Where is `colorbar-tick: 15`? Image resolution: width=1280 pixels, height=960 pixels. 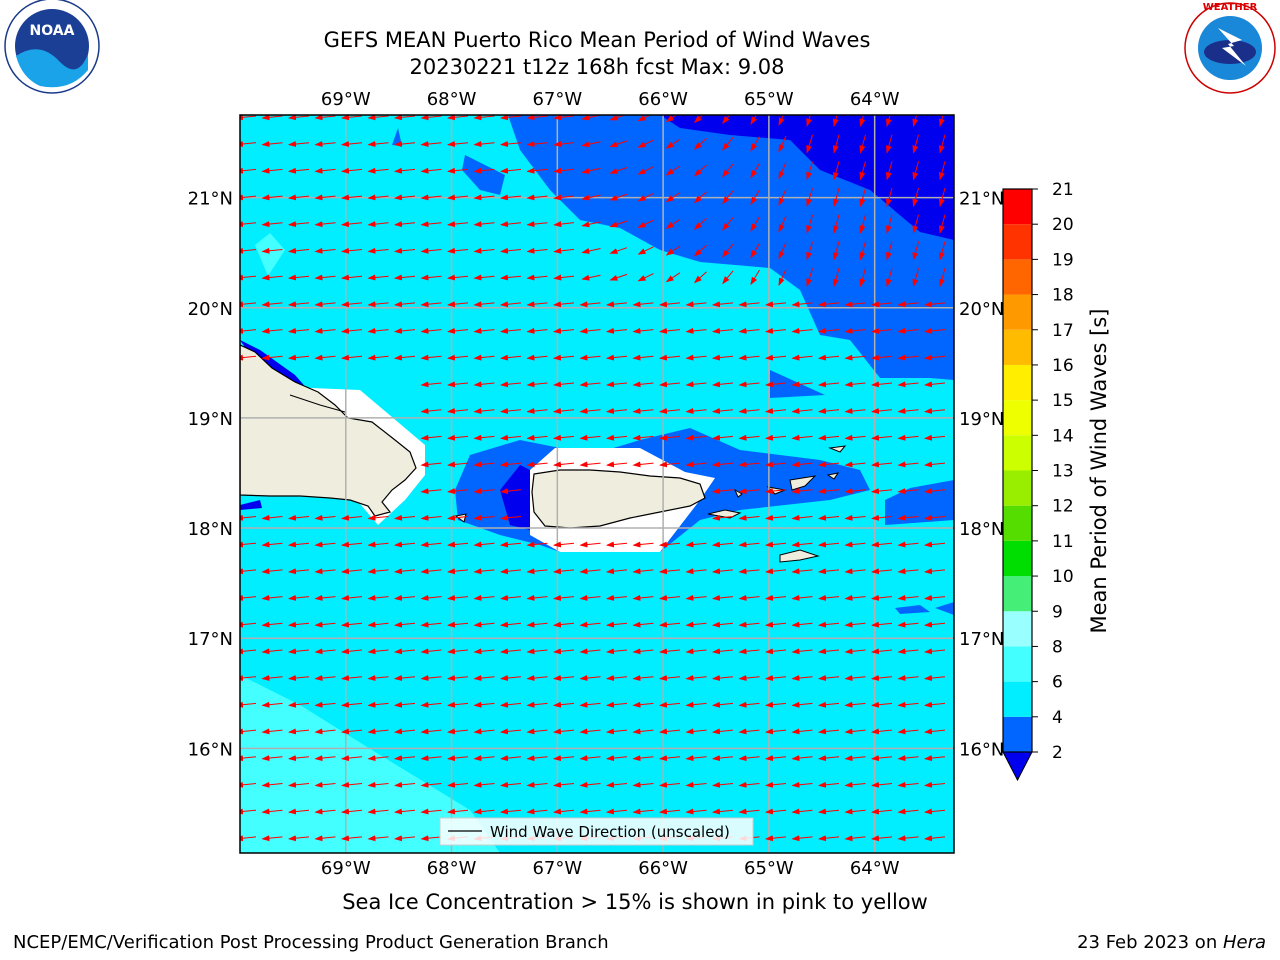
colorbar-tick: 15 is located at coordinates (1063, 401).